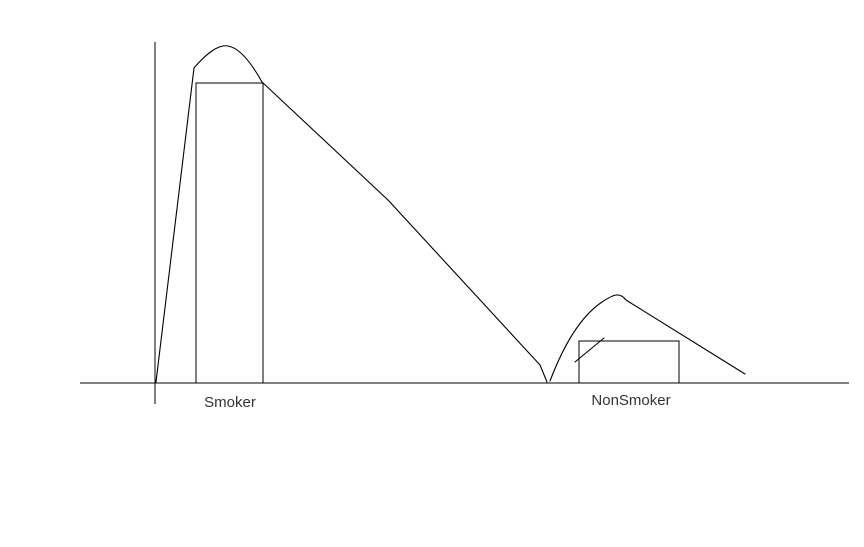  I want to click on category-label-smoker: Smoker, so click(230, 402).